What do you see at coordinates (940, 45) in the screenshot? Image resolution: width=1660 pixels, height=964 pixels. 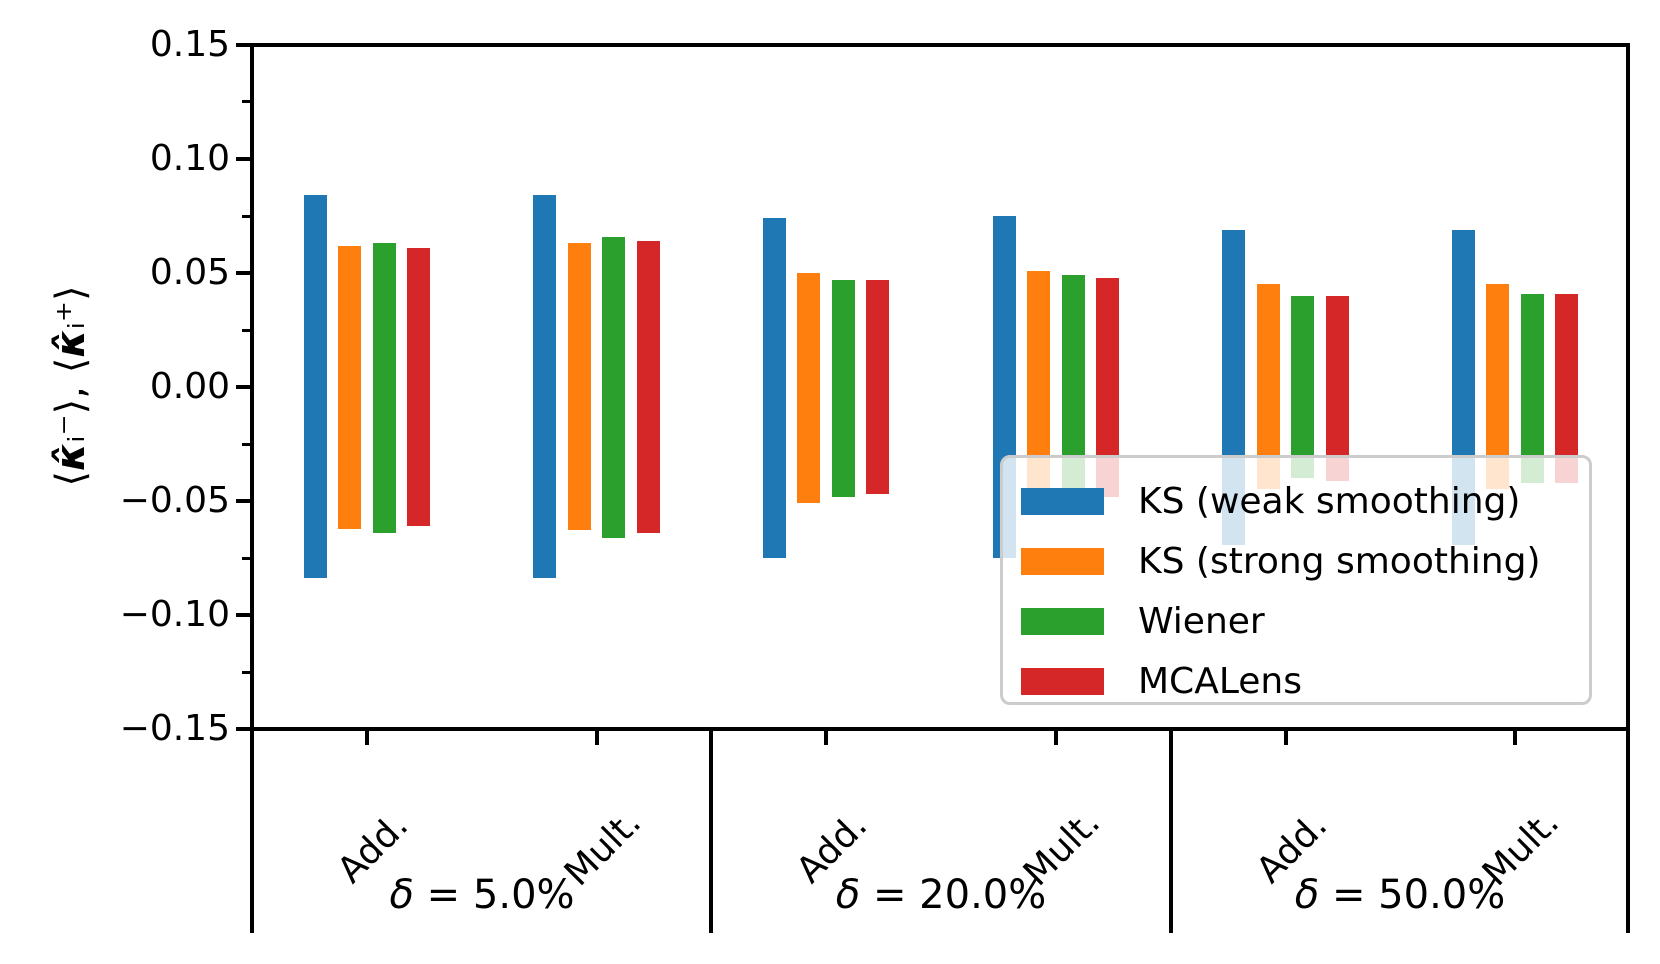 I see `top-spine` at bounding box center [940, 45].